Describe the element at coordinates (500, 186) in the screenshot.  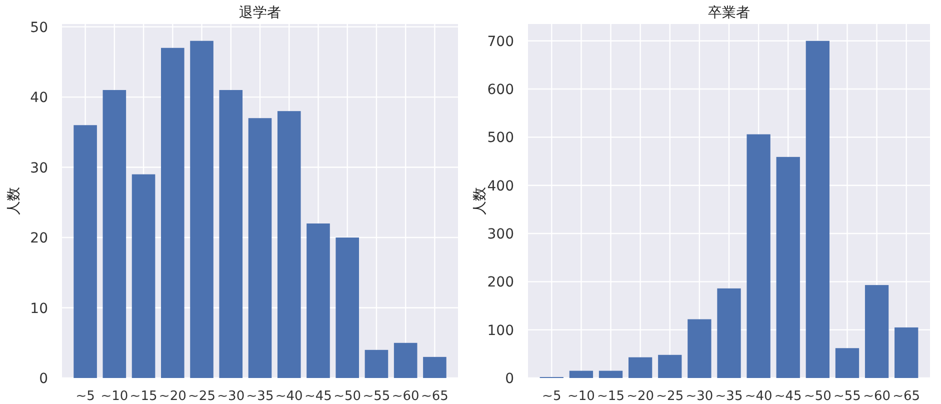
I see `y-tick-label: 400` at that location.